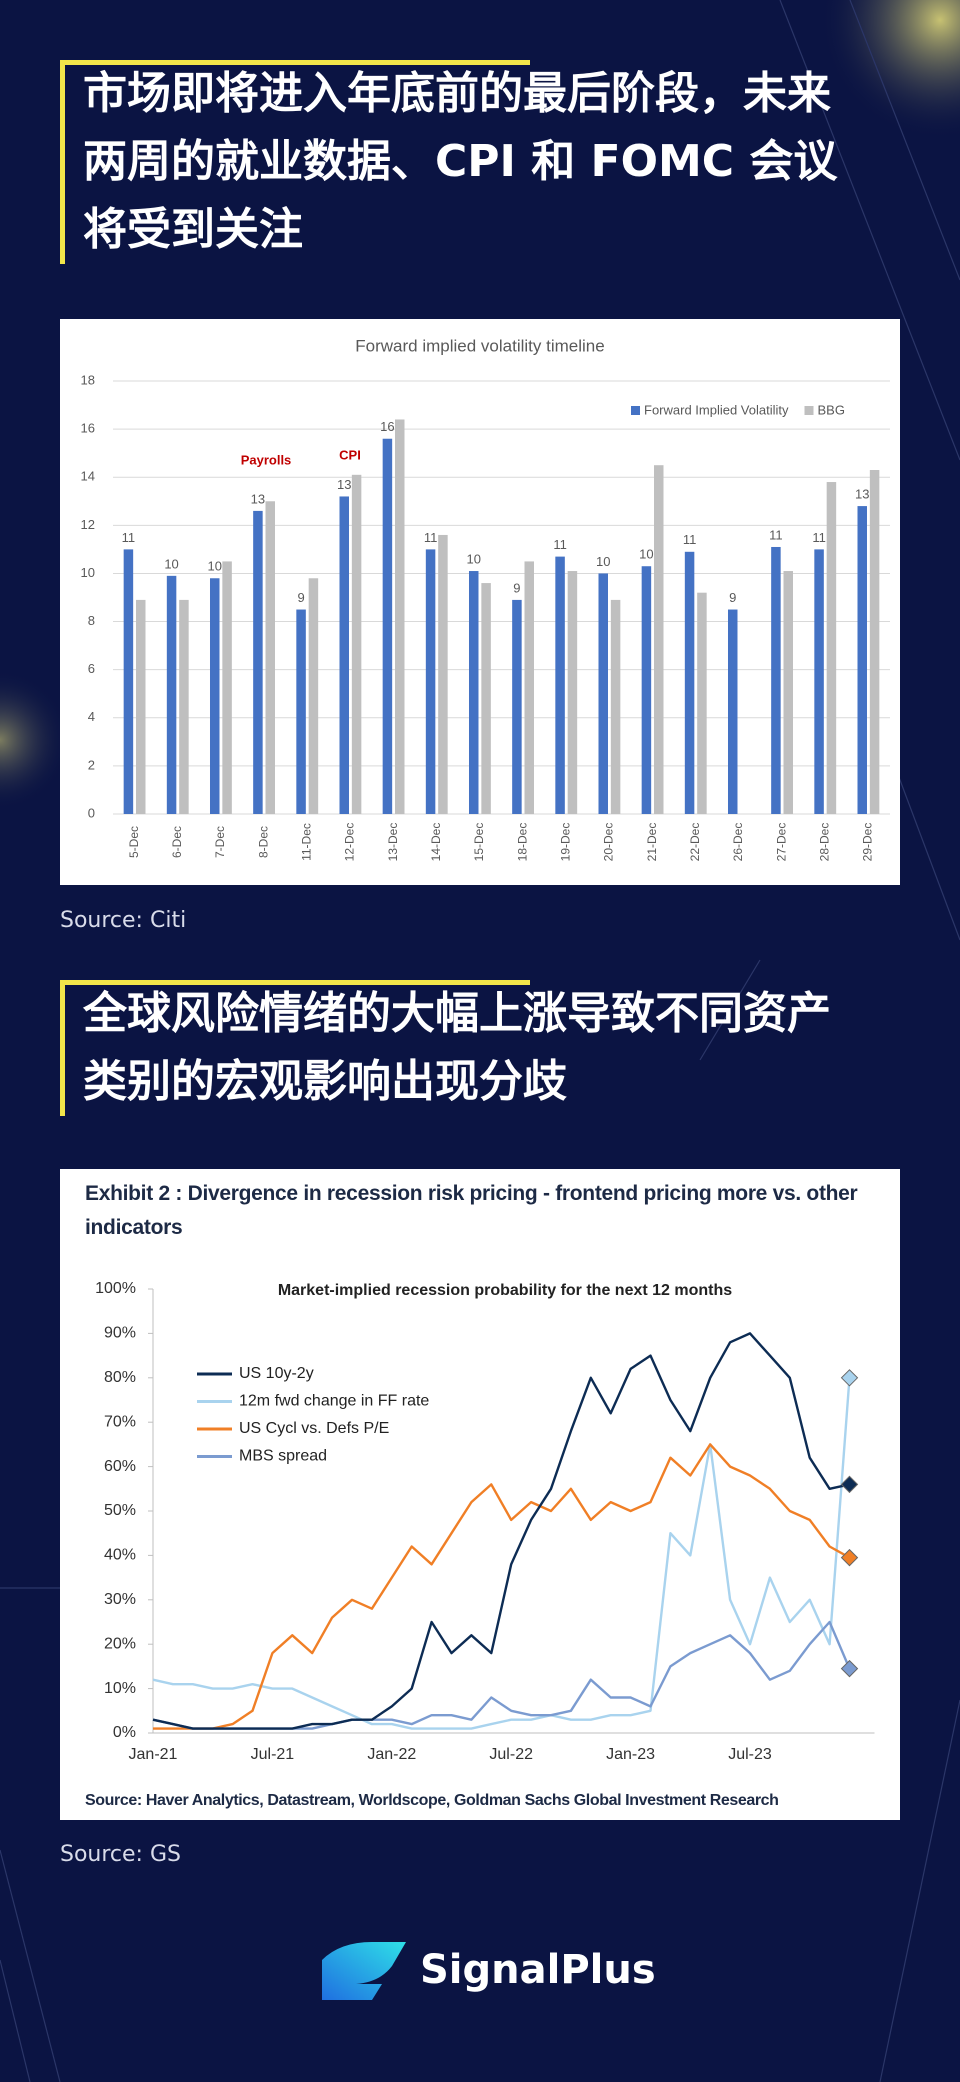 The height and width of the screenshot is (2082, 960). I want to click on y-tick-label: 100%, so click(115, 1288).